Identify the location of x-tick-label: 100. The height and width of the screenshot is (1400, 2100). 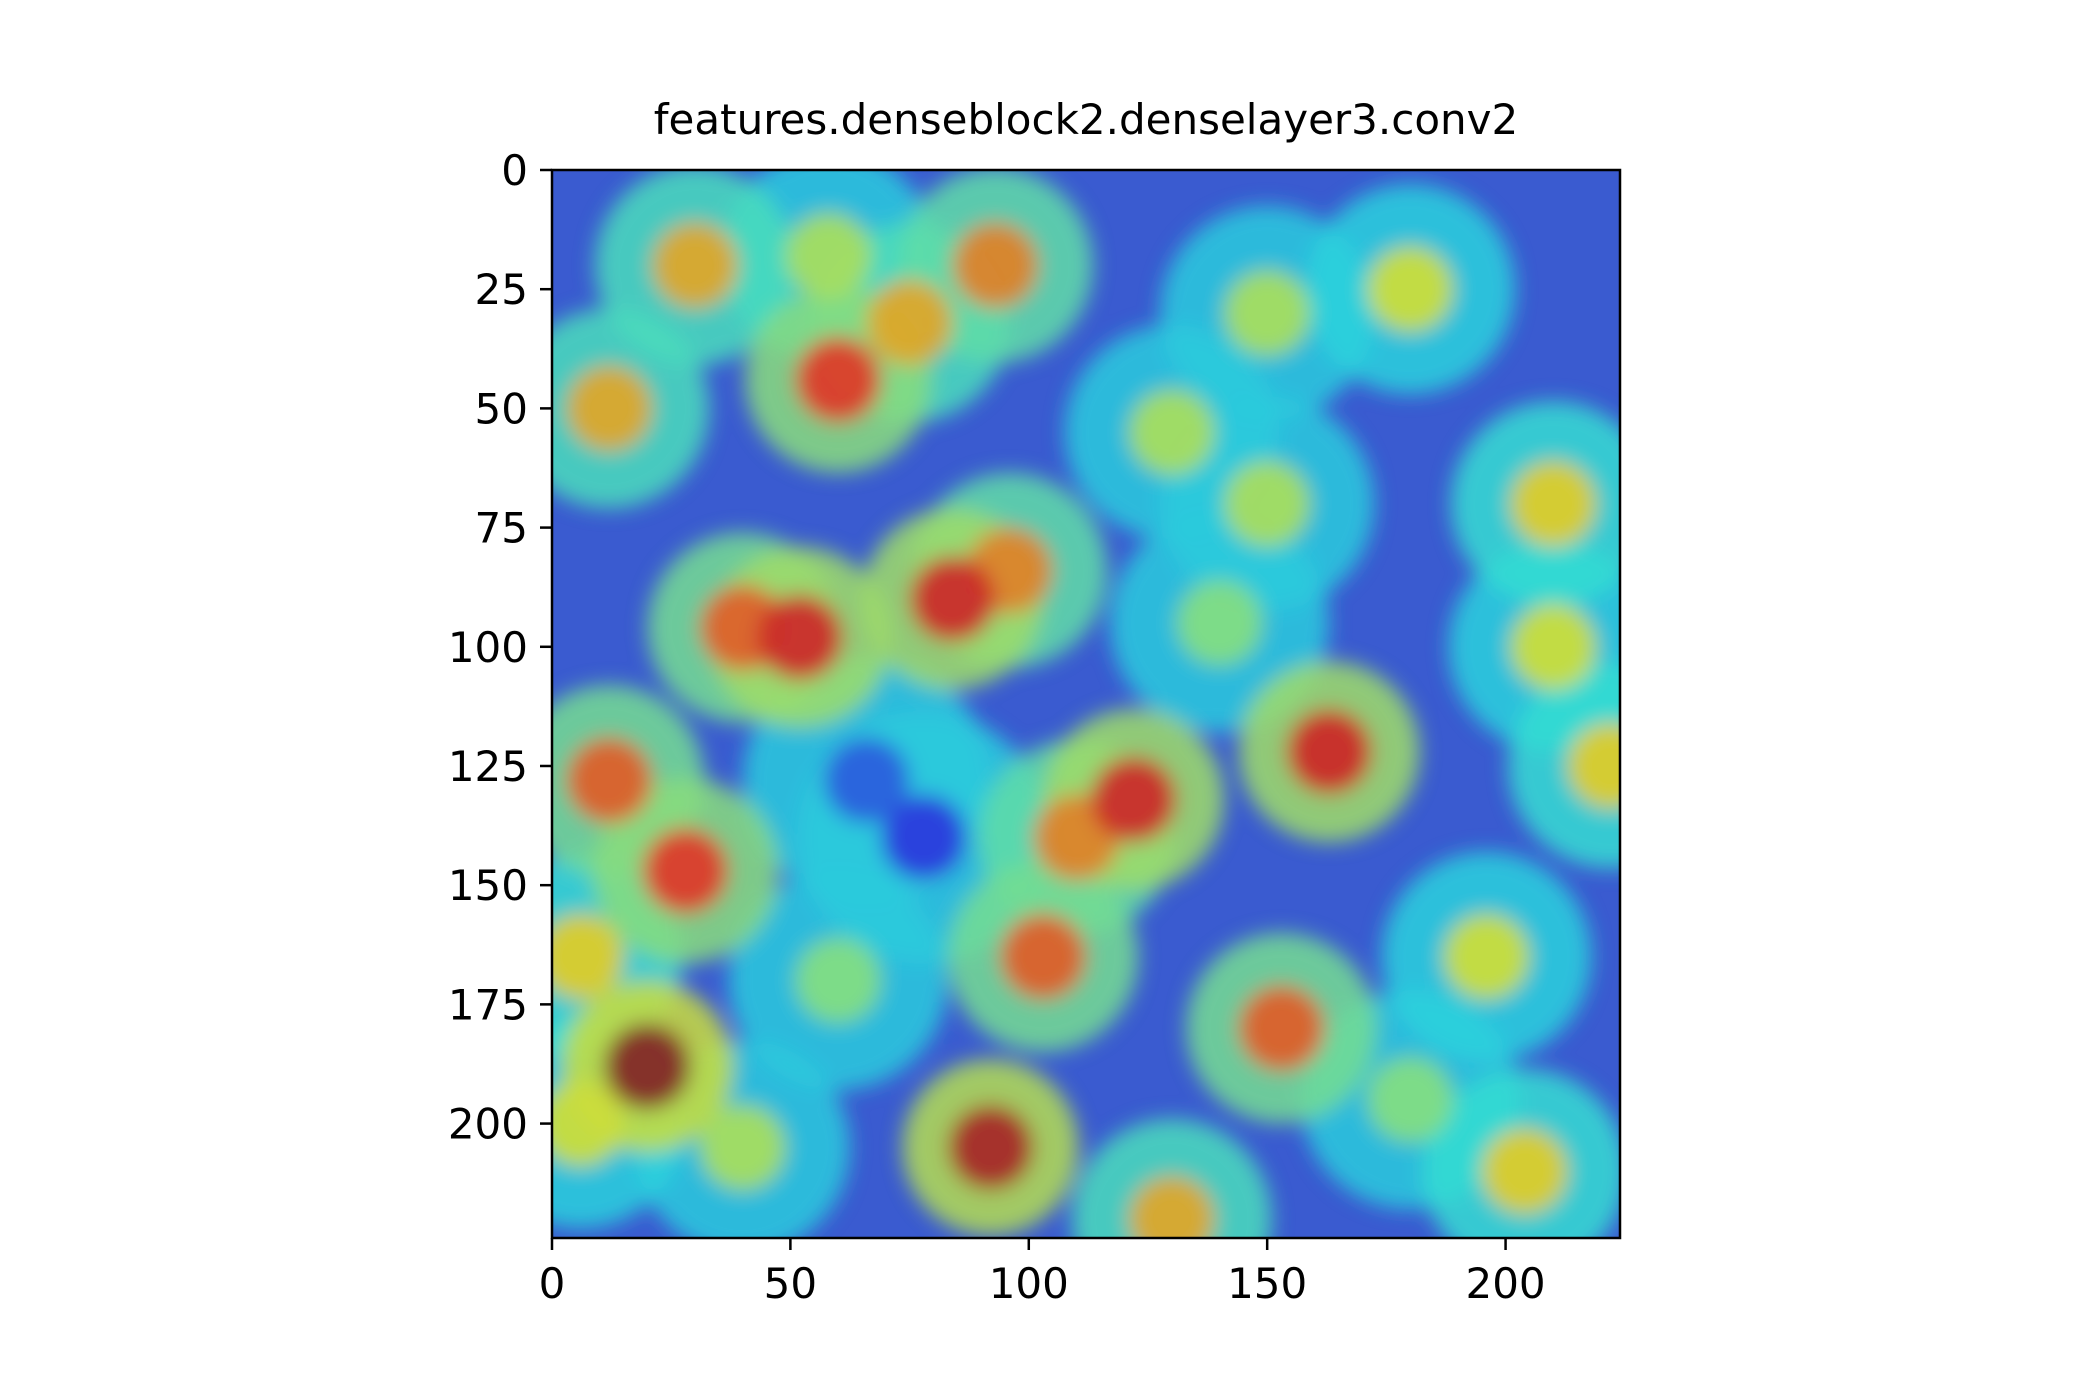
(1029, 1283).